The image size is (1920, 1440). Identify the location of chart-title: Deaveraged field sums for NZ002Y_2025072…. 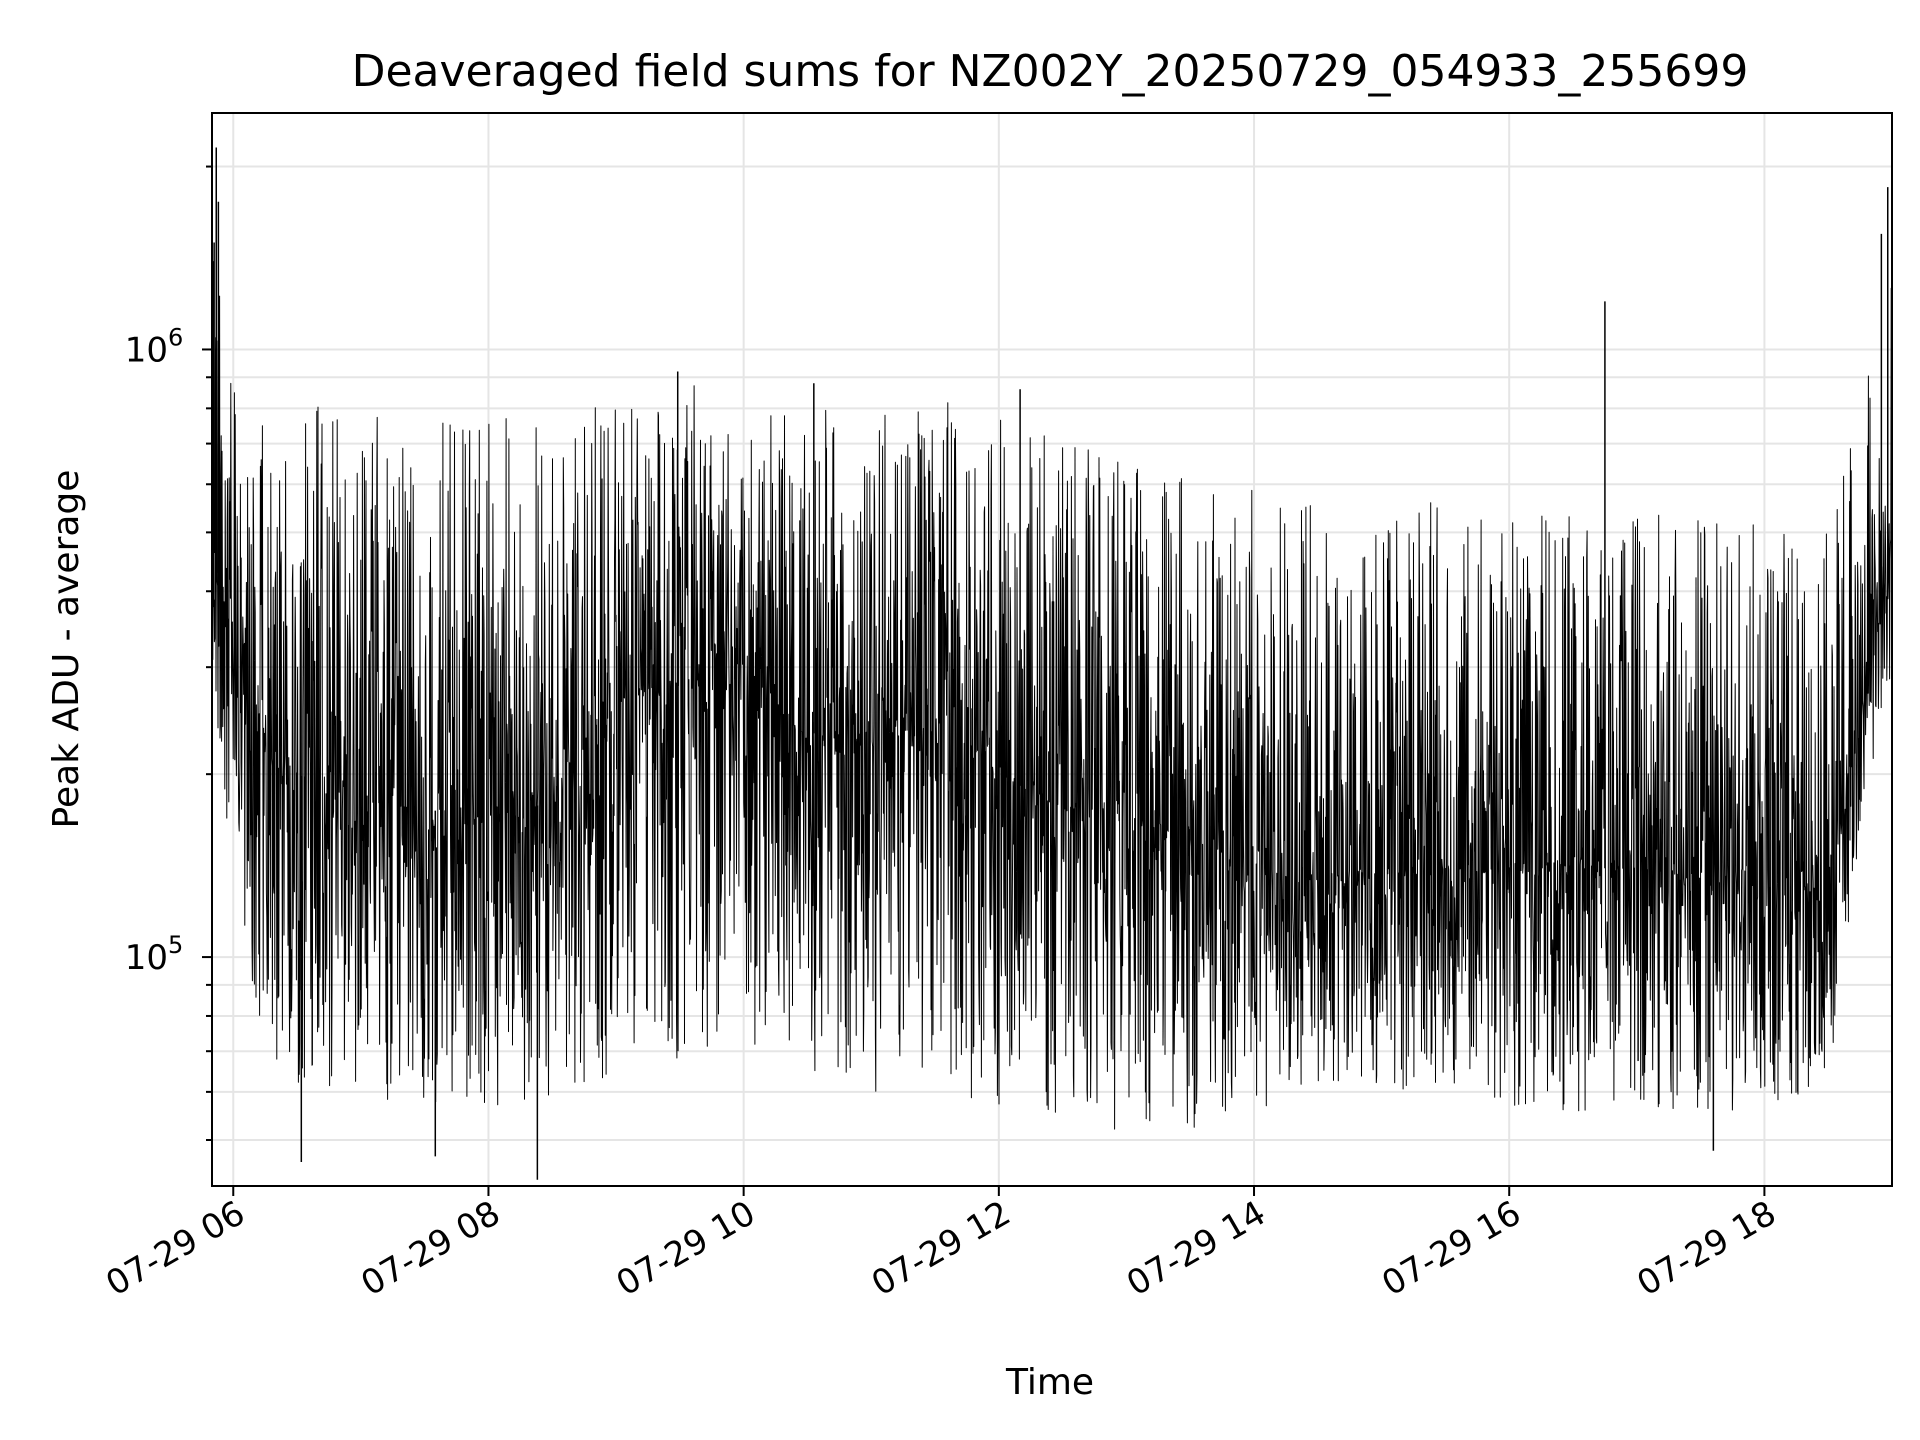
(1050, 71).